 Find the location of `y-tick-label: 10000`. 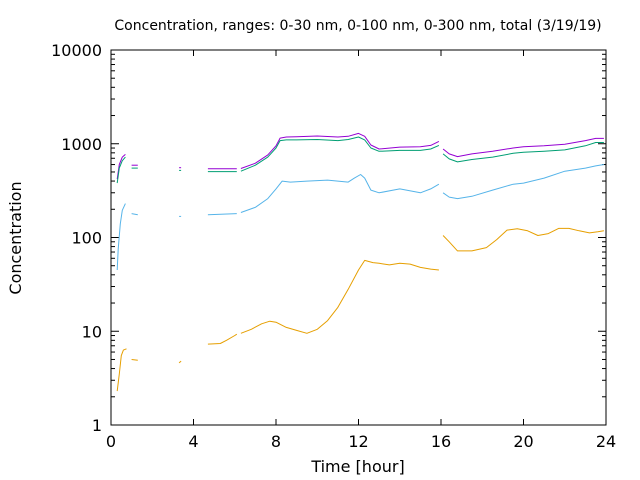

y-tick-label: 10000 is located at coordinates (76, 50).